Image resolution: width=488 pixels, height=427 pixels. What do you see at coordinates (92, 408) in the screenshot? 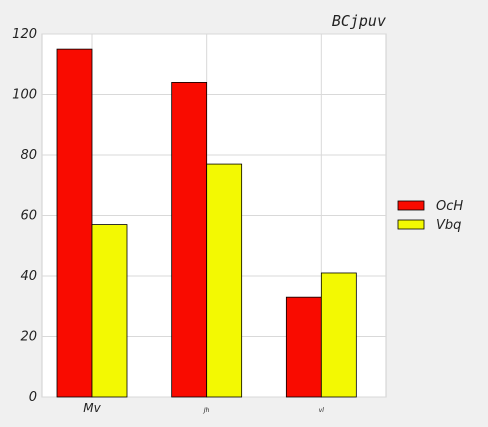
I see `x-tick-label: Mv` at bounding box center [92, 408].